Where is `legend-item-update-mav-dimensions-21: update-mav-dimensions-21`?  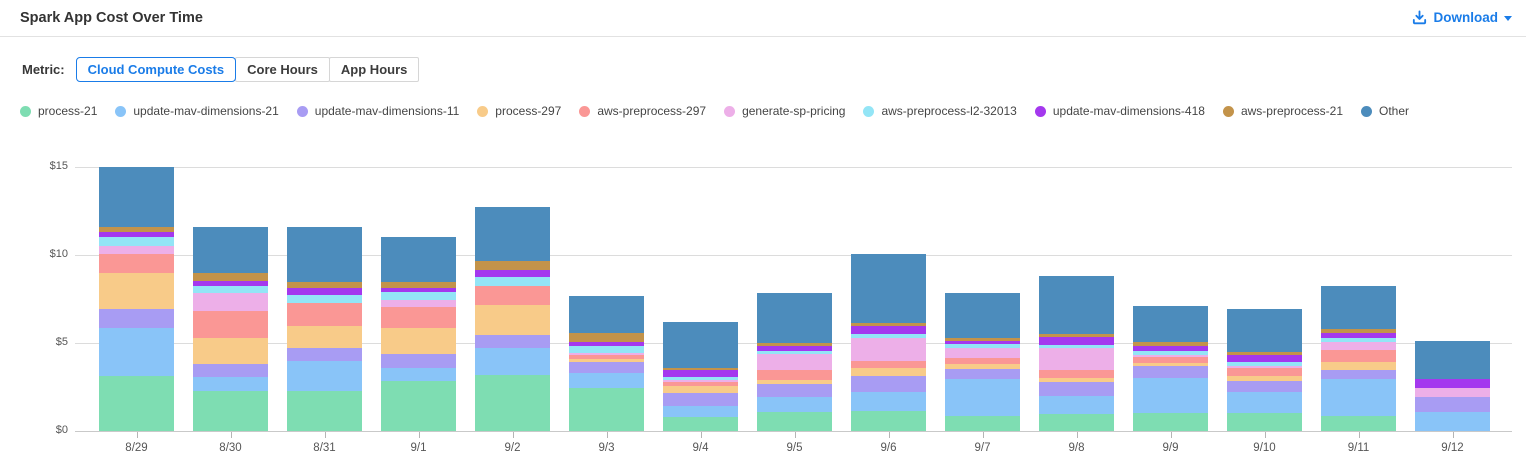
legend-item-update-mav-dimensions-21: update-mav-dimensions-21 is located at coordinates (197, 111).